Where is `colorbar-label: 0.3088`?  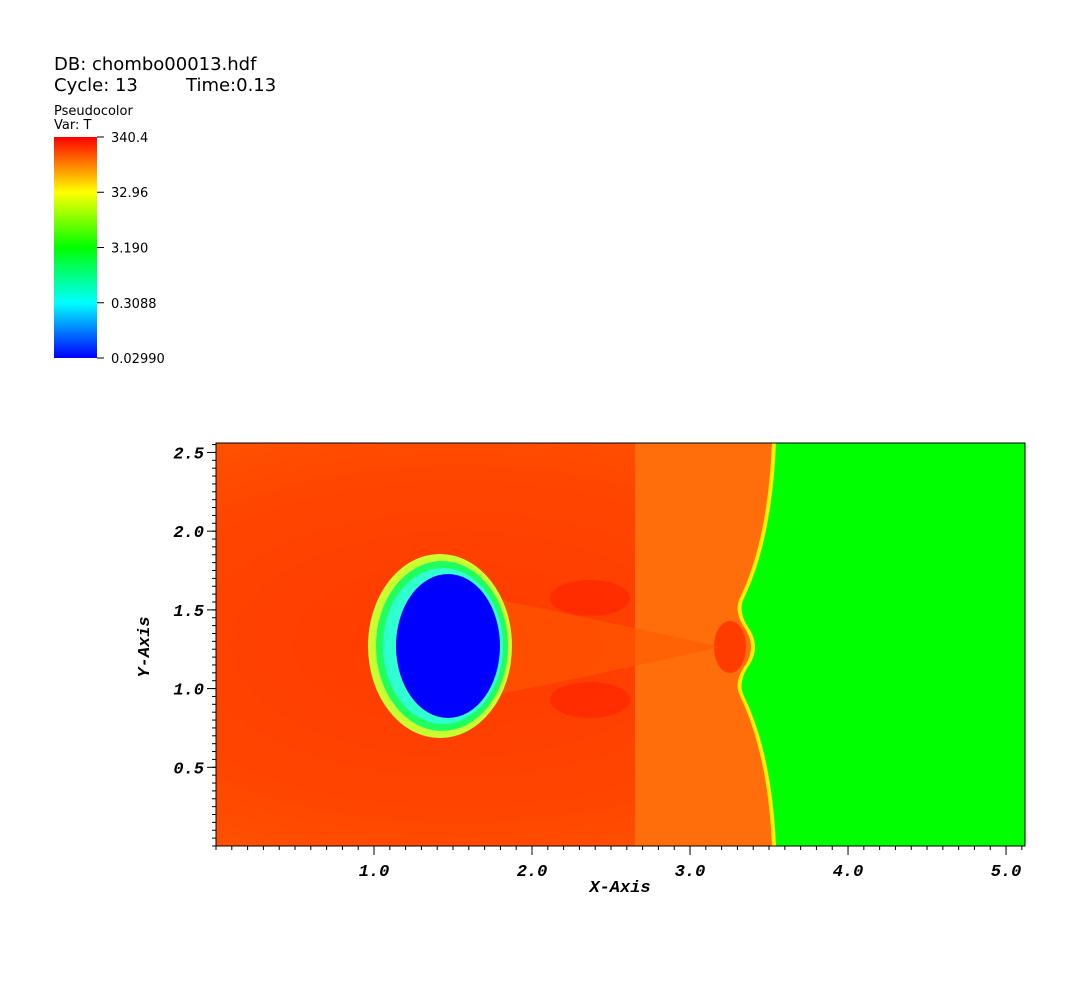 colorbar-label: 0.3088 is located at coordinates (134, 304).